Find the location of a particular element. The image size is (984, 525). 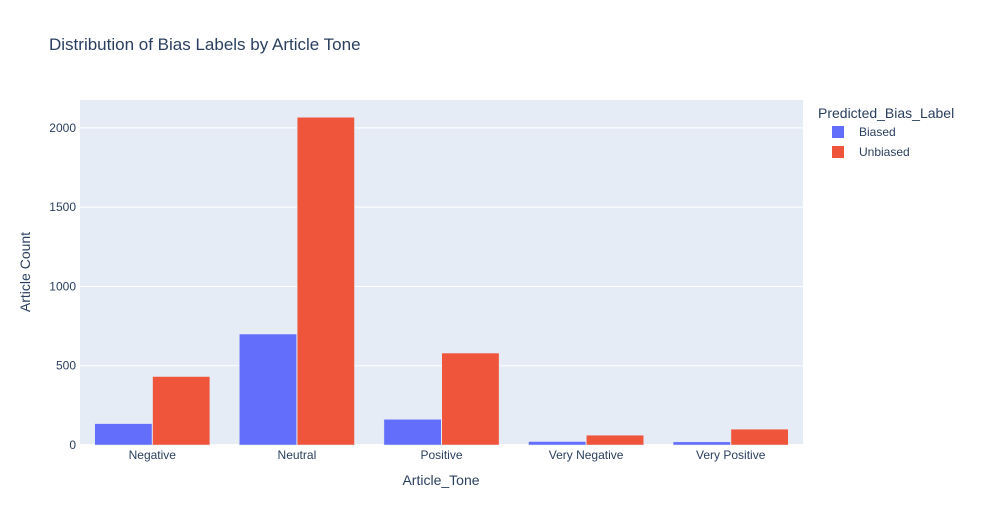

x-tick-label: Very Negative is located at coordinates (586, 455).